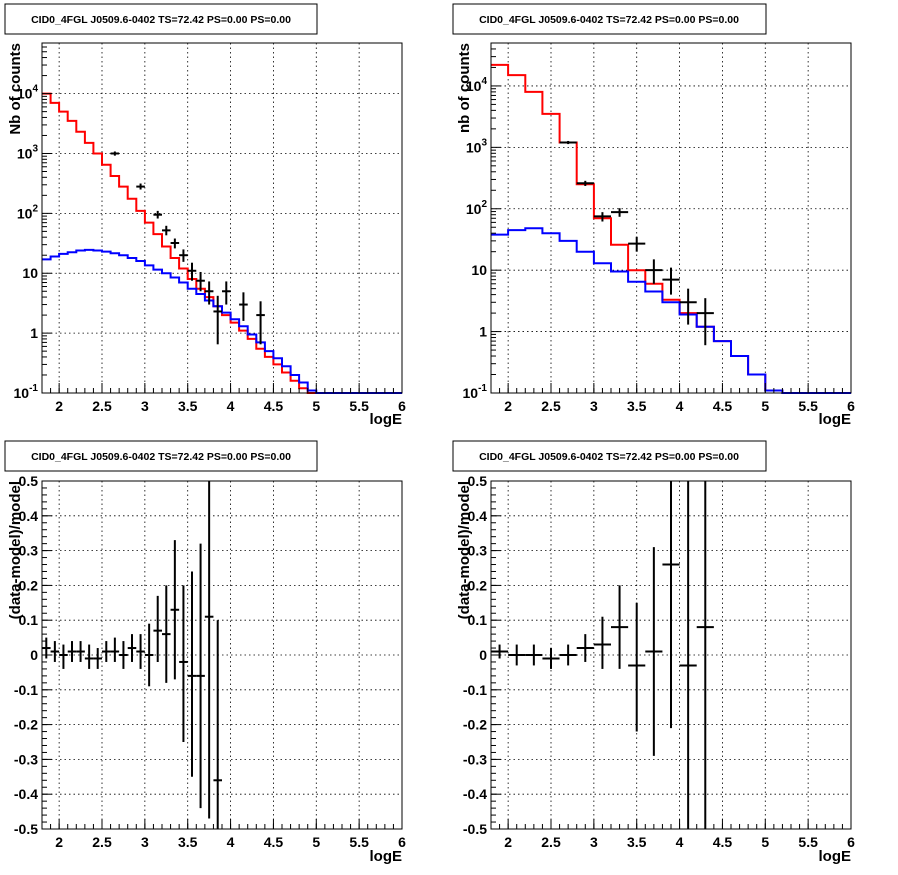  Describe the element at coordinates (594, 842) in the screenshot. I see `x-tick-label: 3` at that location.